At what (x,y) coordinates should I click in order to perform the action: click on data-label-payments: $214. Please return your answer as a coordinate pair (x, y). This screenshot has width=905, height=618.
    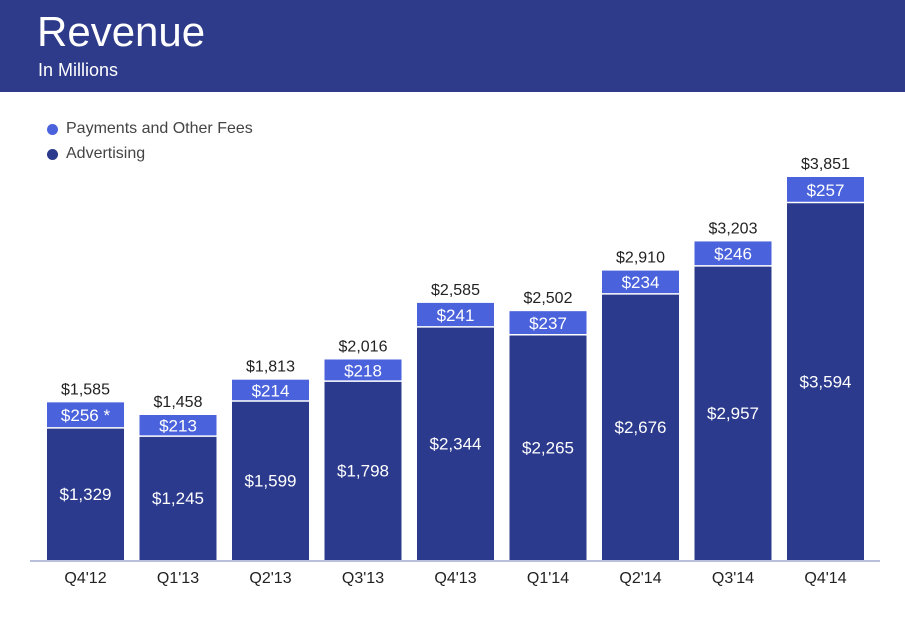
    Looking at the image, I should click on (271, 390).